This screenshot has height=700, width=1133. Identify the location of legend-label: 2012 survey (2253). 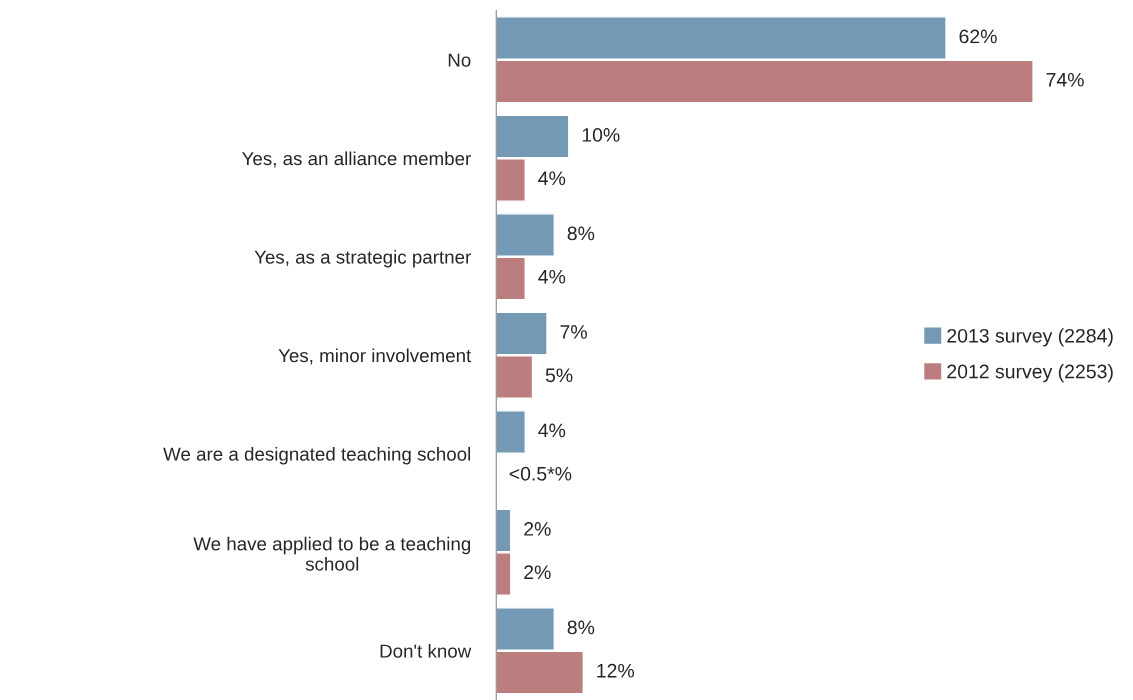
(1030, 373).